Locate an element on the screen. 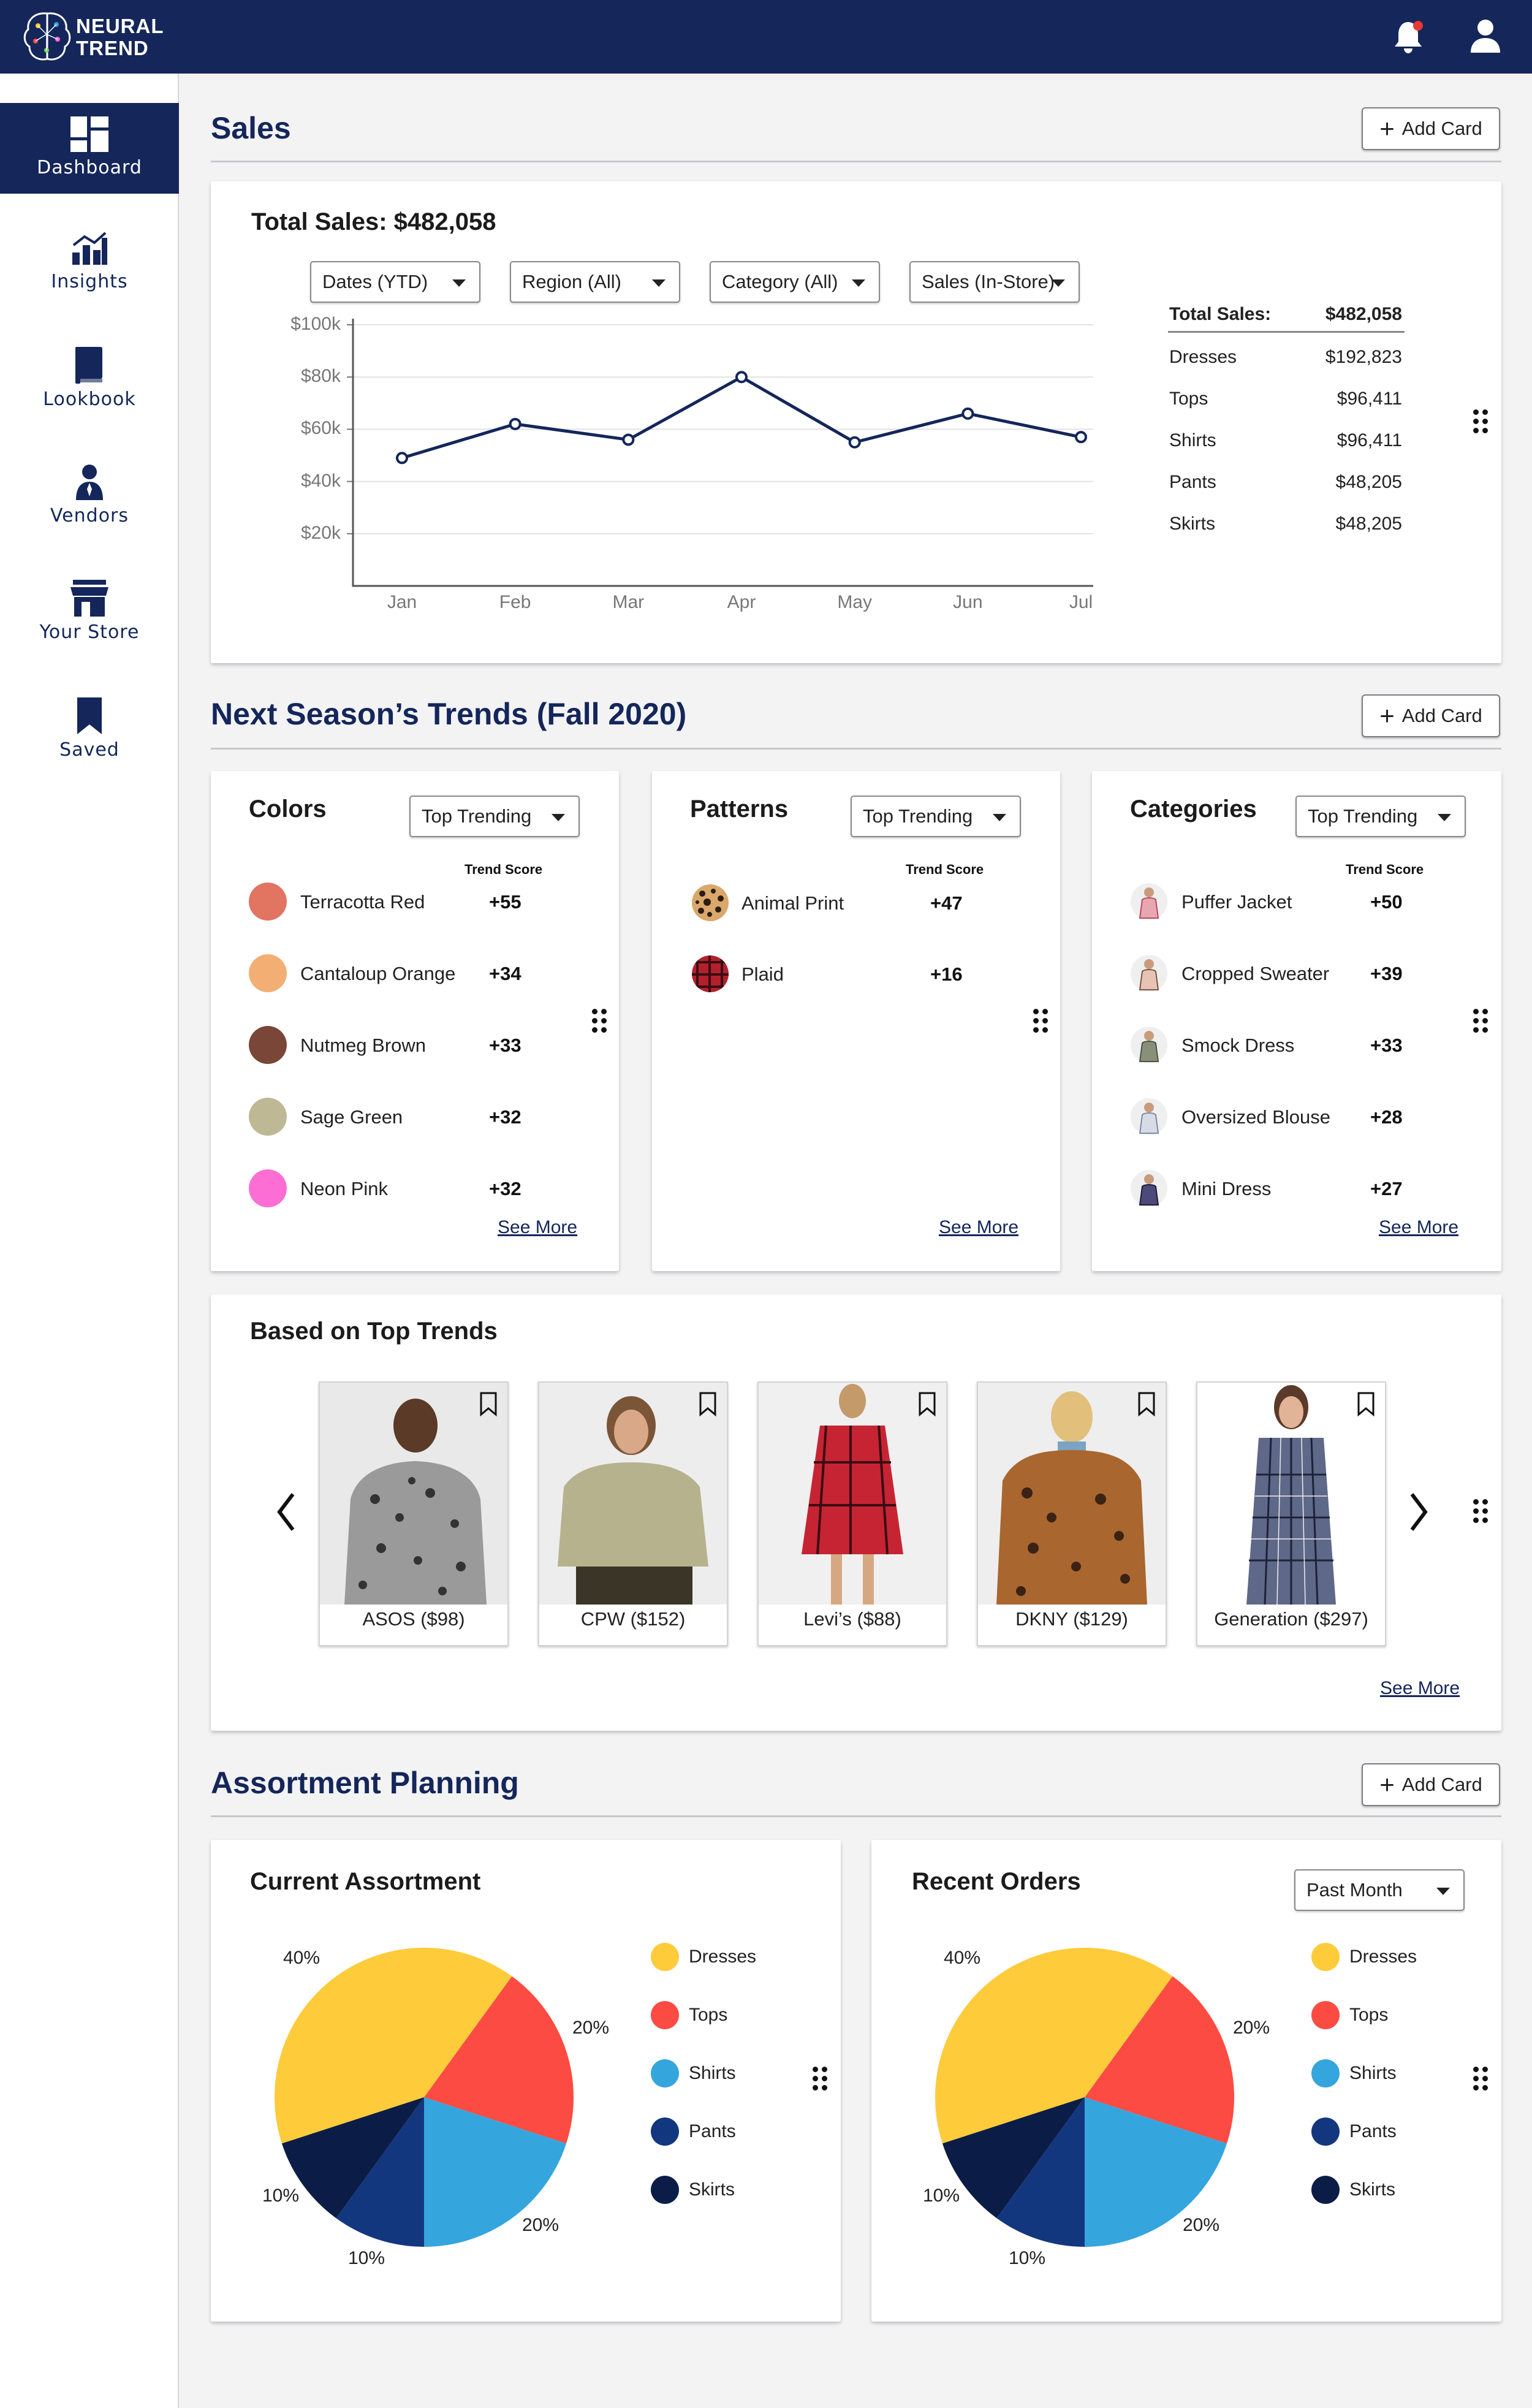 This screenshot has width=1532, height=2408. dates-filter-dropdown: Dates (YTD) is located at coordinates (395, 282).